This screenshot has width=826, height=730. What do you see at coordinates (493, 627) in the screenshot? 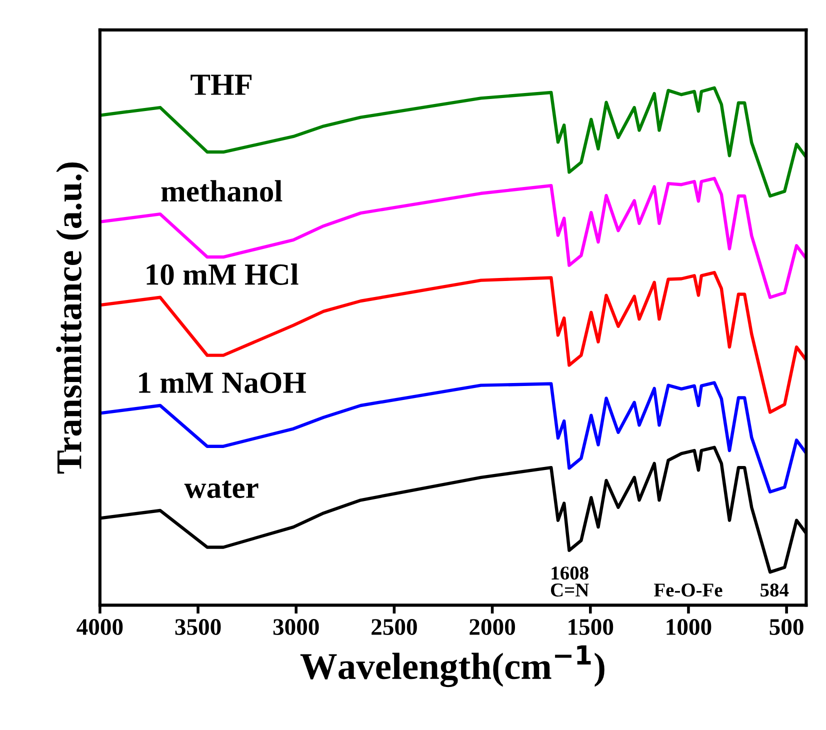
I see `x-tick-label: 2000` at bounding box center [493, 627].